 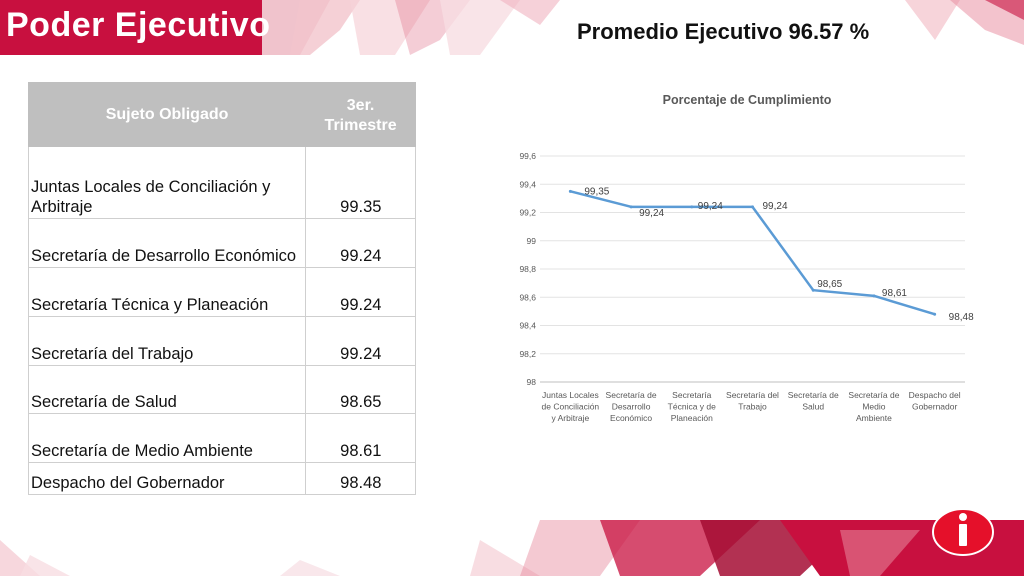 I want to click on header-banner: Poder Ejecutivo, so click(x=512, y=27).